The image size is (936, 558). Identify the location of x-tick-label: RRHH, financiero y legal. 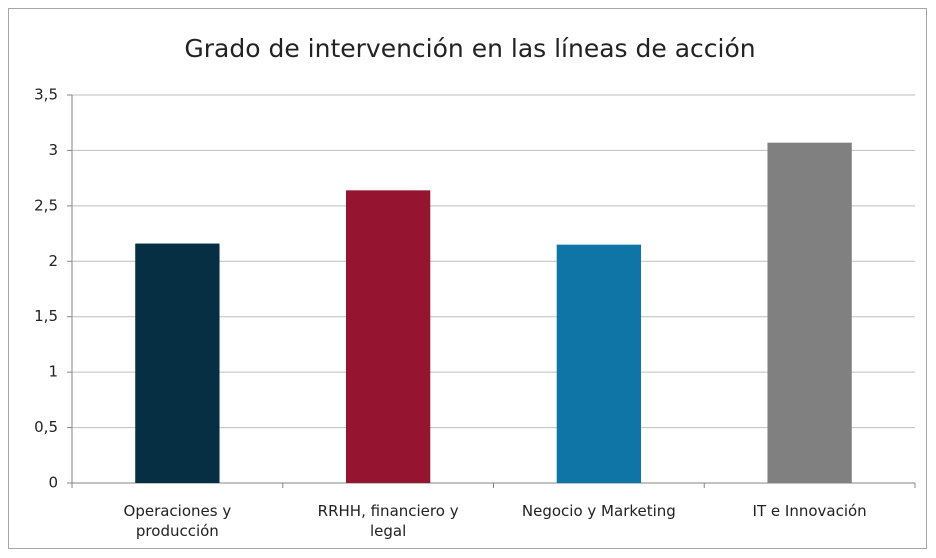
(388, 521).